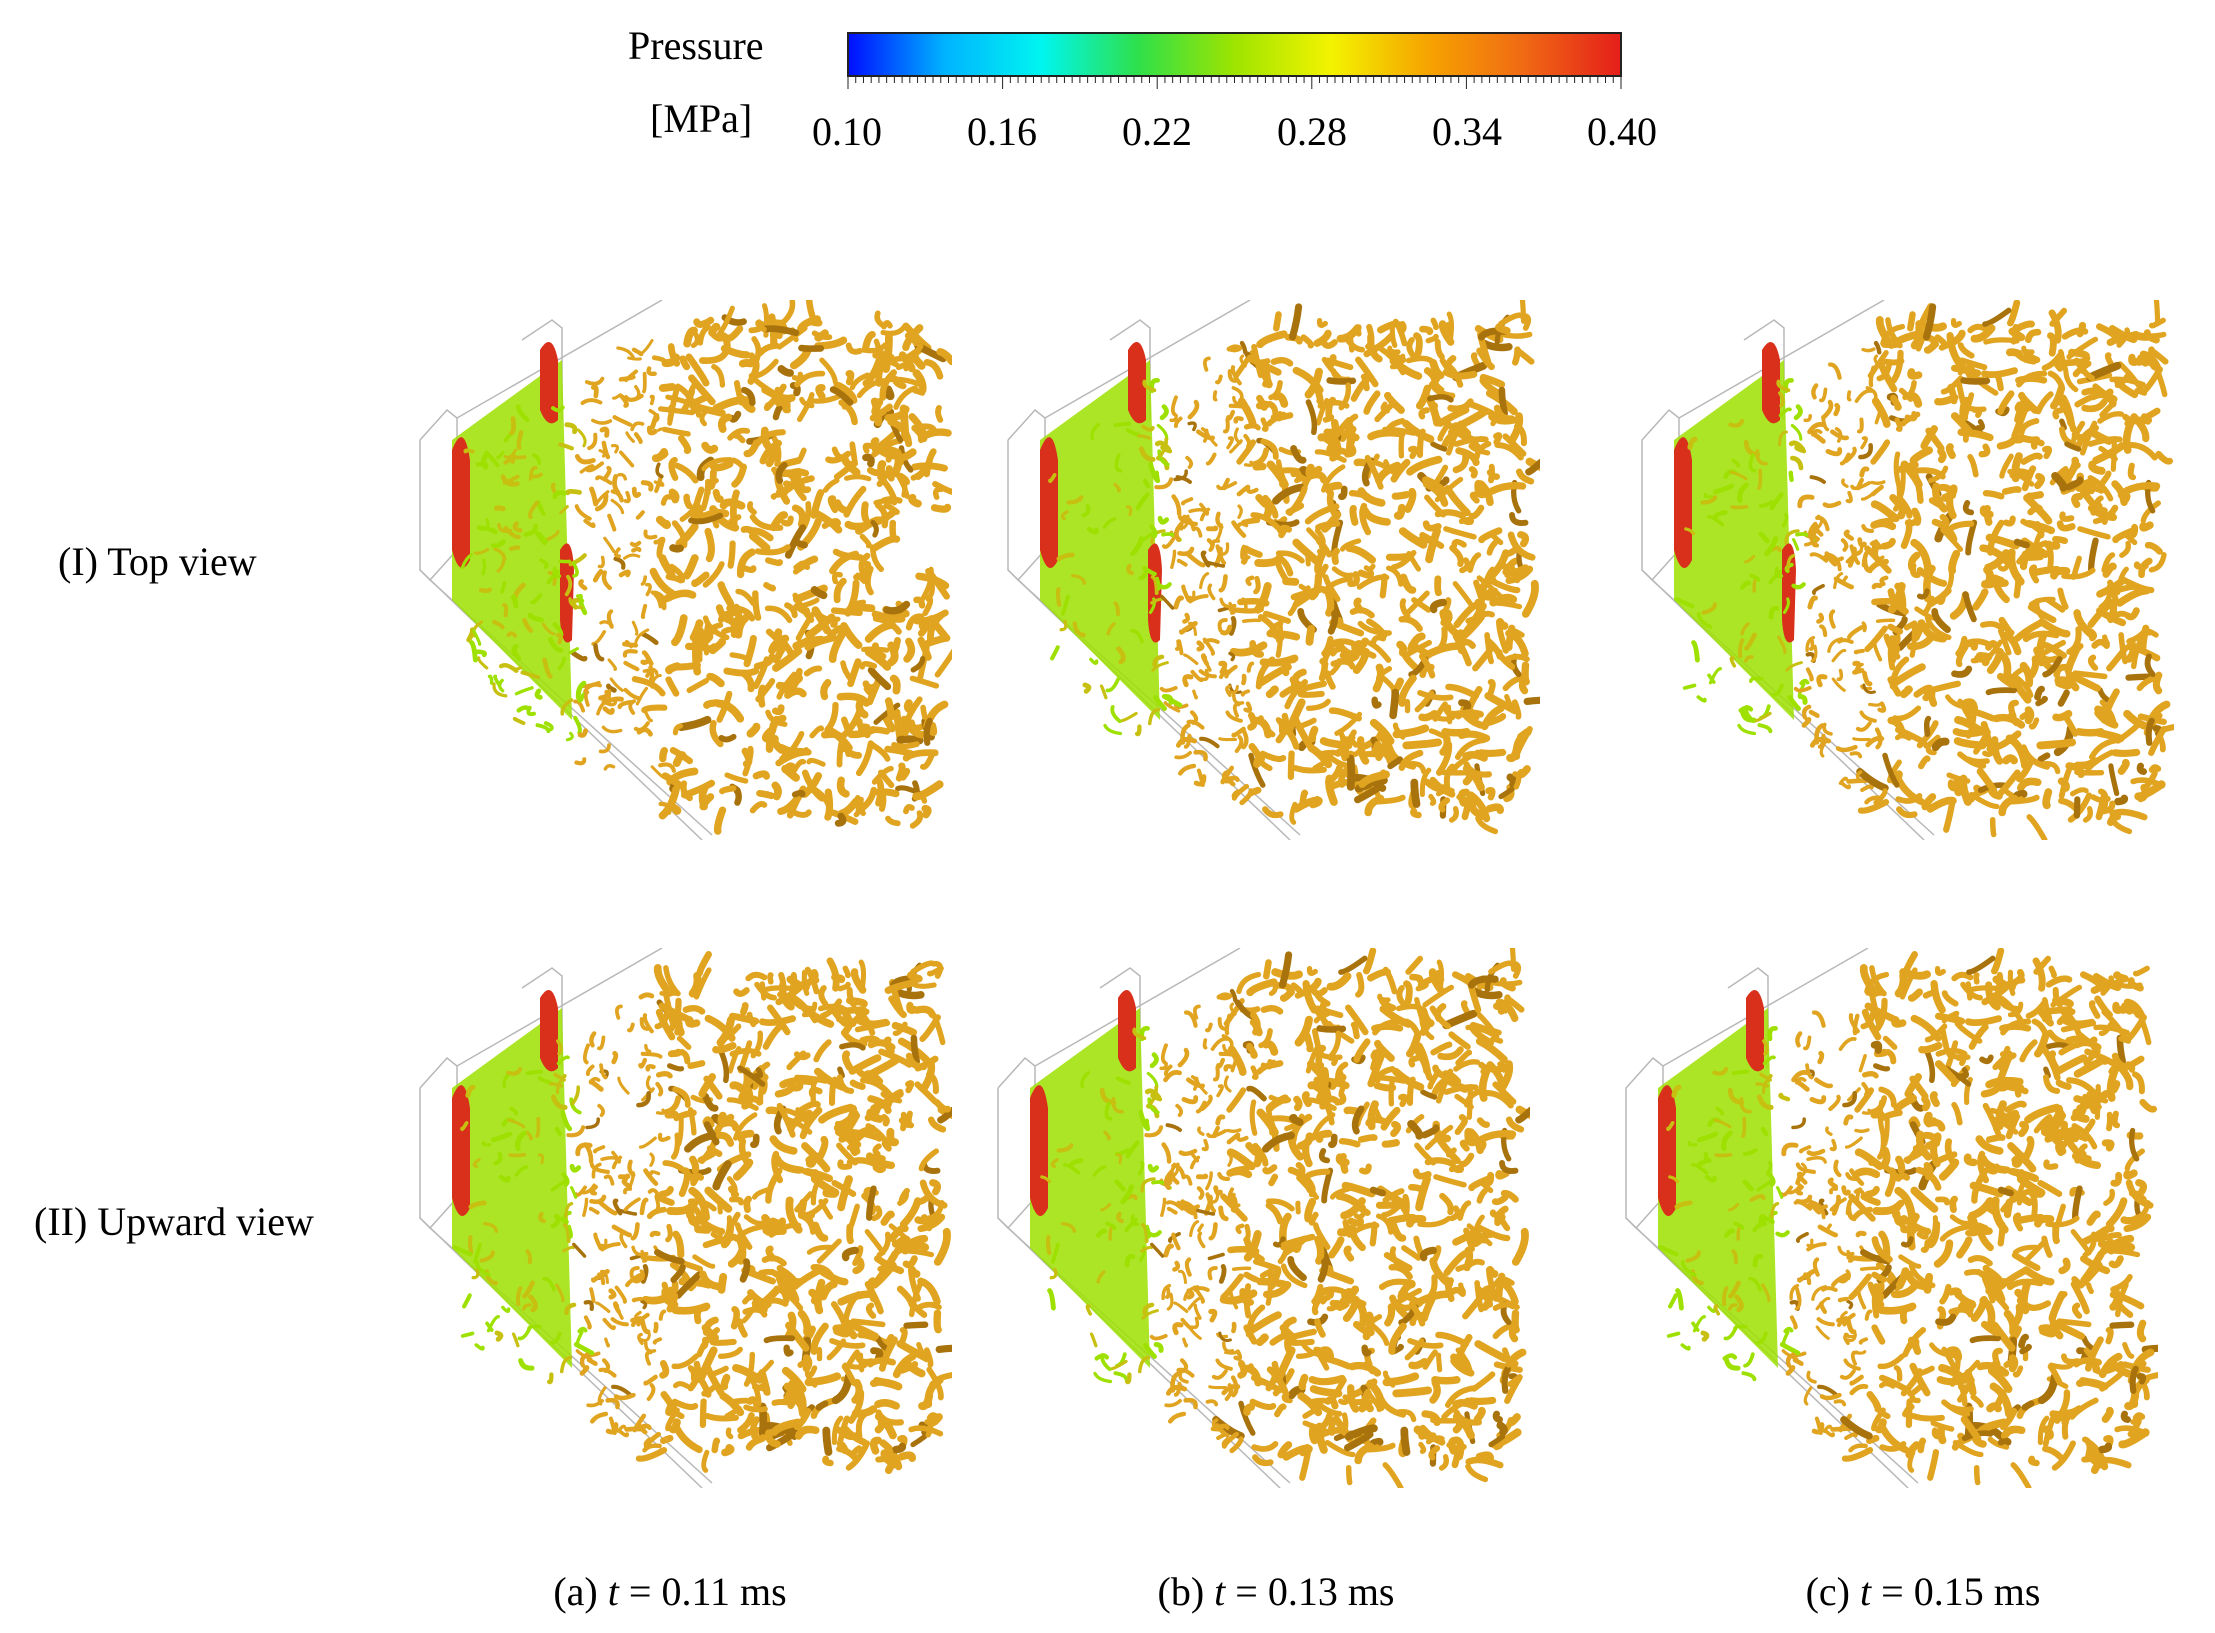 The height and width of the screenshot is (1633, 2215). Describe the element at coordinates (1157, 131) in the screenshot. I see `colorbar-tick-label: 0.22` at that location.